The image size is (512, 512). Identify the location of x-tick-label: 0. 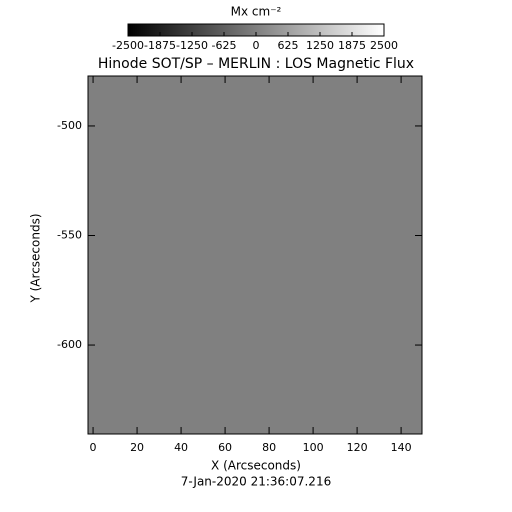
(93, 447).